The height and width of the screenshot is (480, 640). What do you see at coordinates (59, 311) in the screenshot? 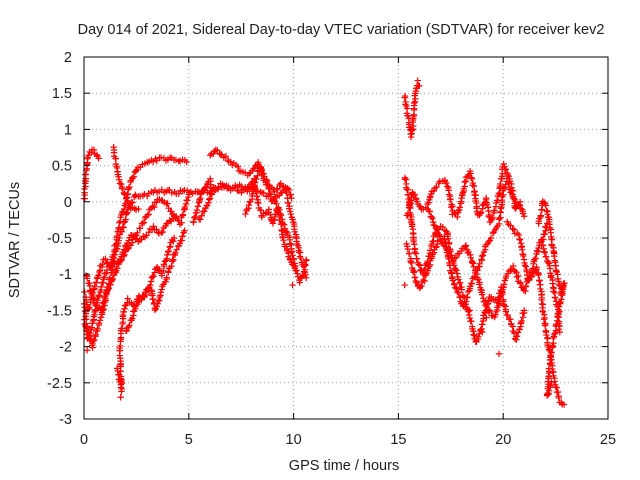
I see `y-tick-label: -1.5` at bounding box center [59, 311].